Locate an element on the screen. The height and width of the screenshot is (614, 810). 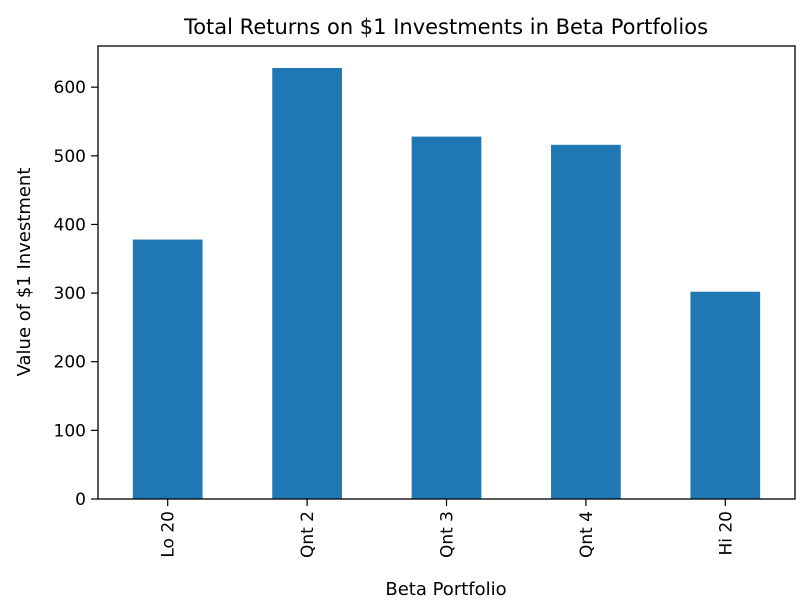
y-tick-label: 200 is located at coordinates (70, 363).